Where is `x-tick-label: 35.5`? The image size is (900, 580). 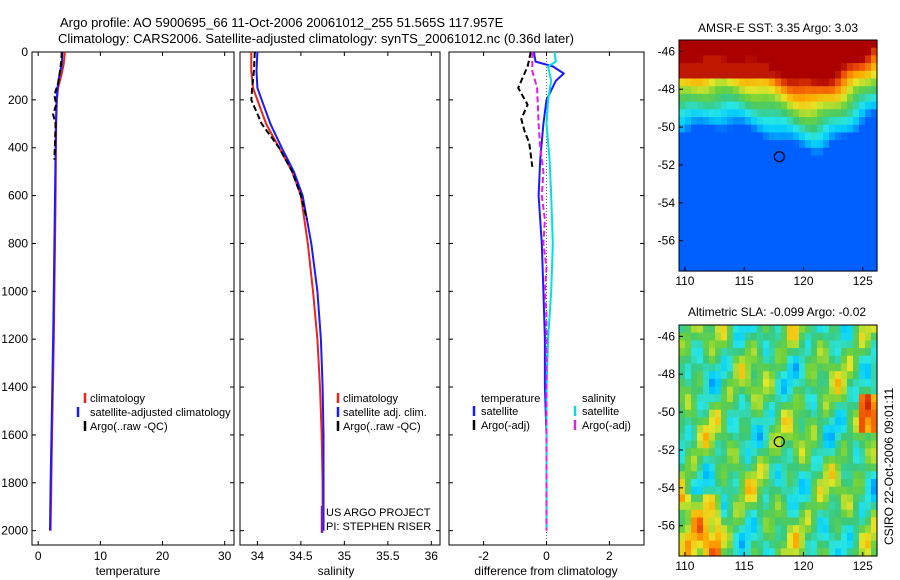 x-tick-label: 35.5 is located at coordinates (388, 556).